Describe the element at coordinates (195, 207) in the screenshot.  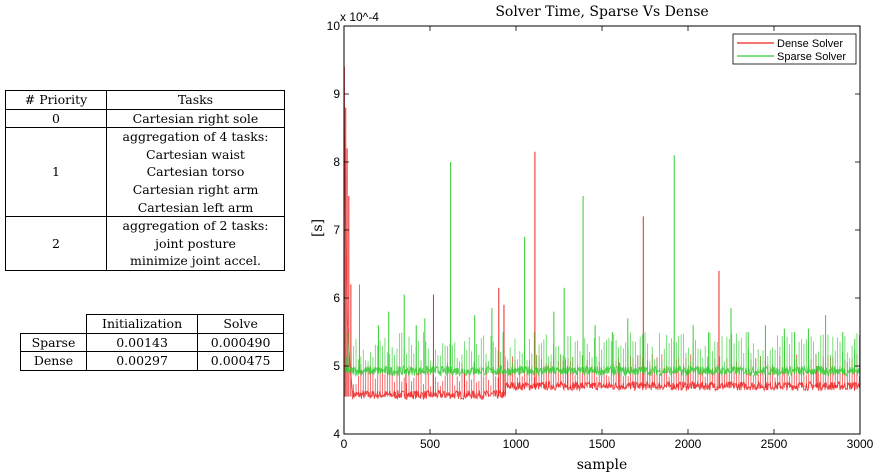
I see `task-line: Cartesian left arm` at that location.